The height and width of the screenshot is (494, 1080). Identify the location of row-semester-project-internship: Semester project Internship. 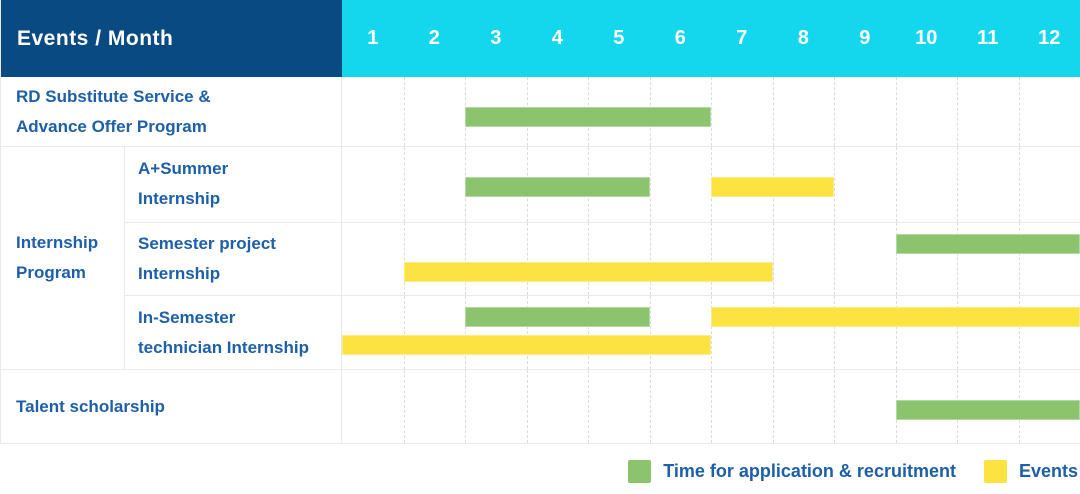
(602, 258).